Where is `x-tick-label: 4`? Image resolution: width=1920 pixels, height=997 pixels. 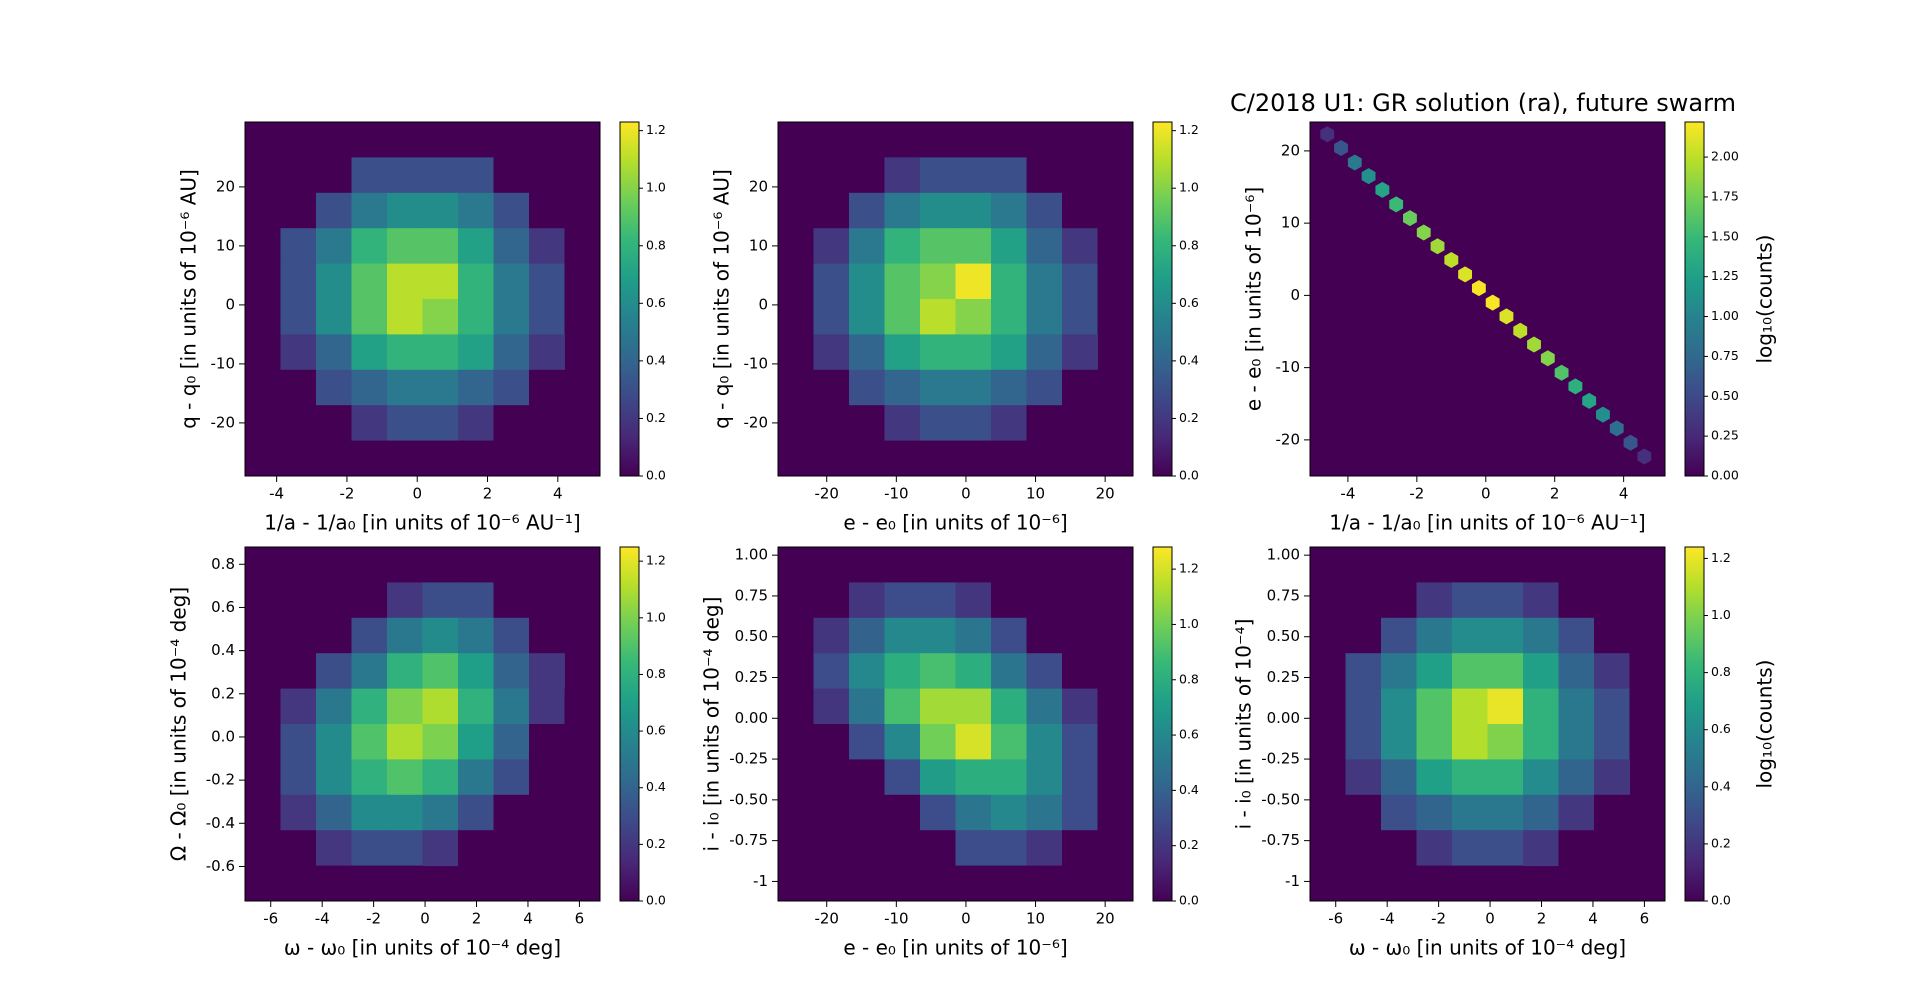 x-tick-label: 4 is located at coordinates (1624, 494).